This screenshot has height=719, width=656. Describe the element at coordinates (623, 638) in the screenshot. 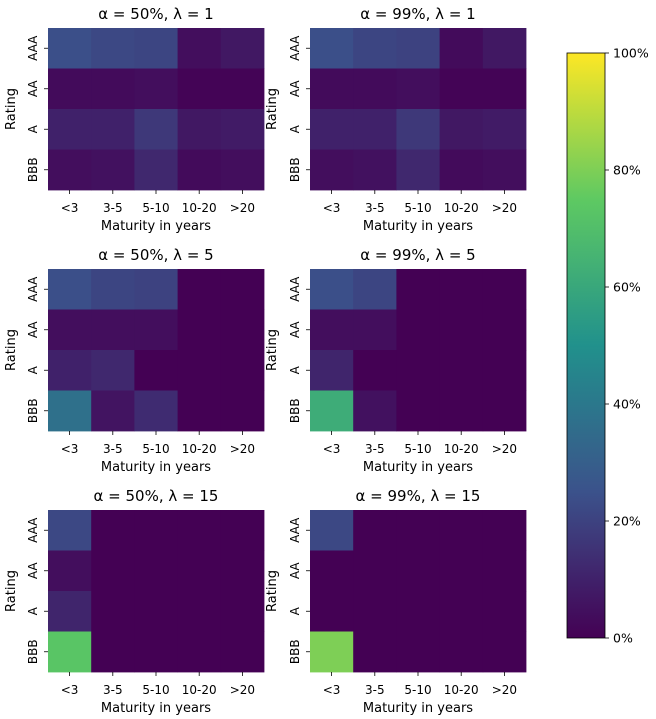

I see `colorbar-tick-label: 0%` at that location.